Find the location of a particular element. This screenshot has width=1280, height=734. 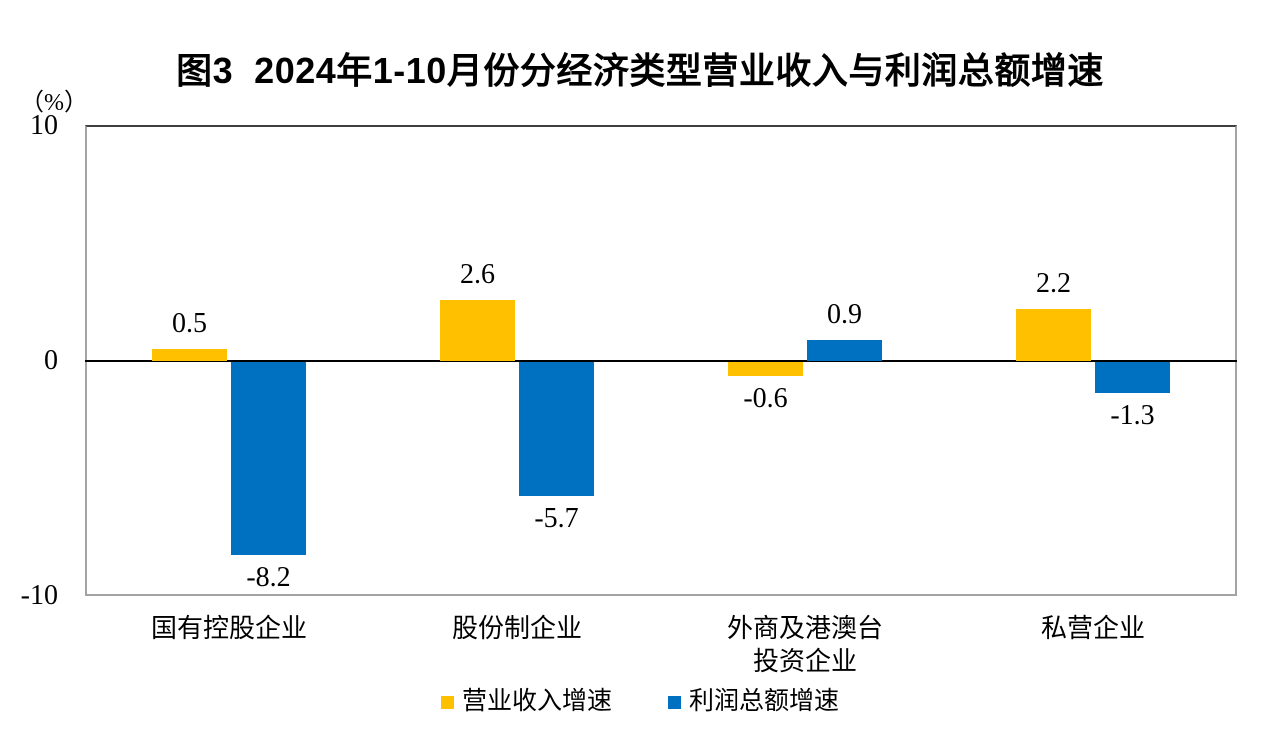

category-label: 股份制企业 is located at coordinates (517, 628).